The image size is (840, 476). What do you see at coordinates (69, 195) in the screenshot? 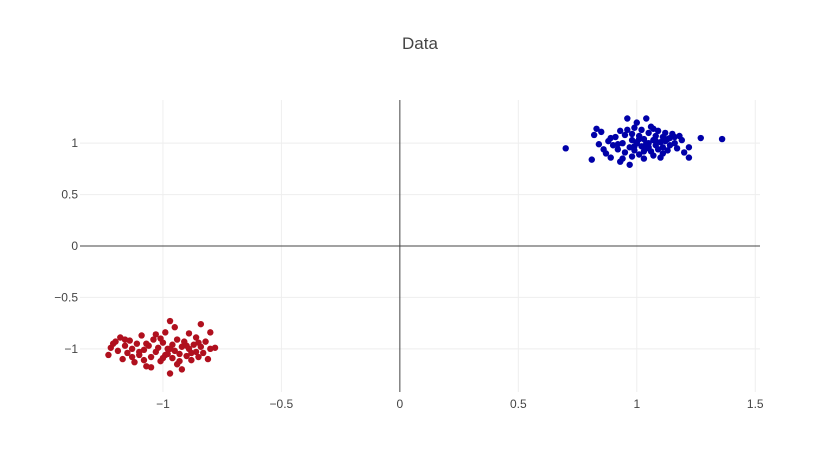
I see `y-tick-label: 0.5` at bounding box center [69, 195].